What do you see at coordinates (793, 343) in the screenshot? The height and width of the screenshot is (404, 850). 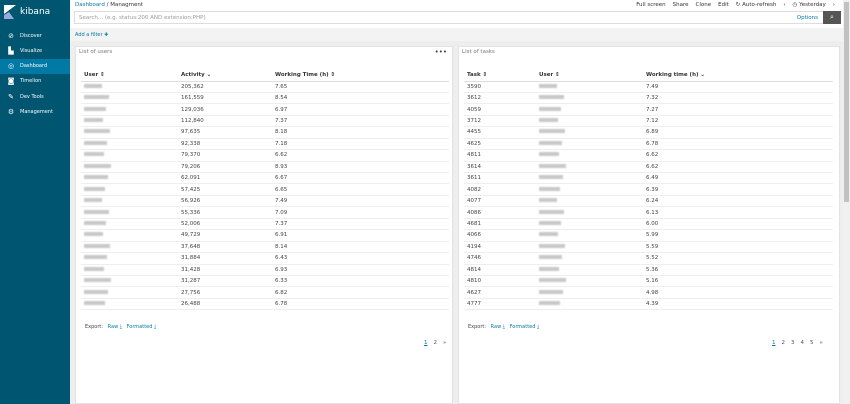 I see `page-link: 3` at bounding box center [793, 343].